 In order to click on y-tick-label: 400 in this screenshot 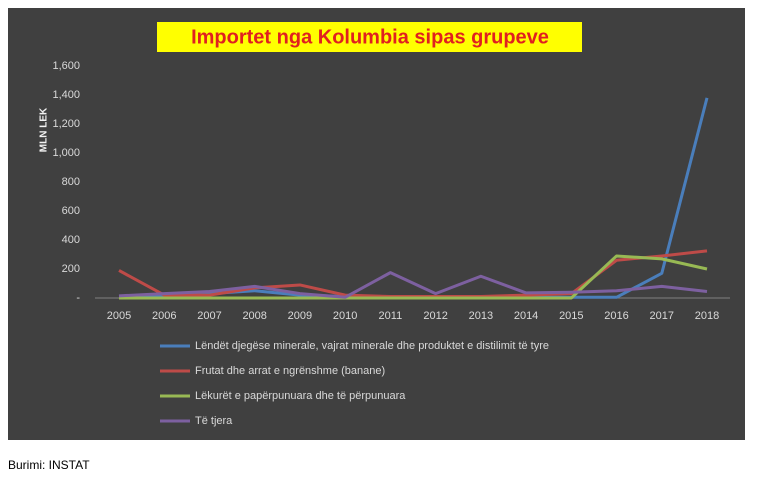, I will do `click(71, 240)`.